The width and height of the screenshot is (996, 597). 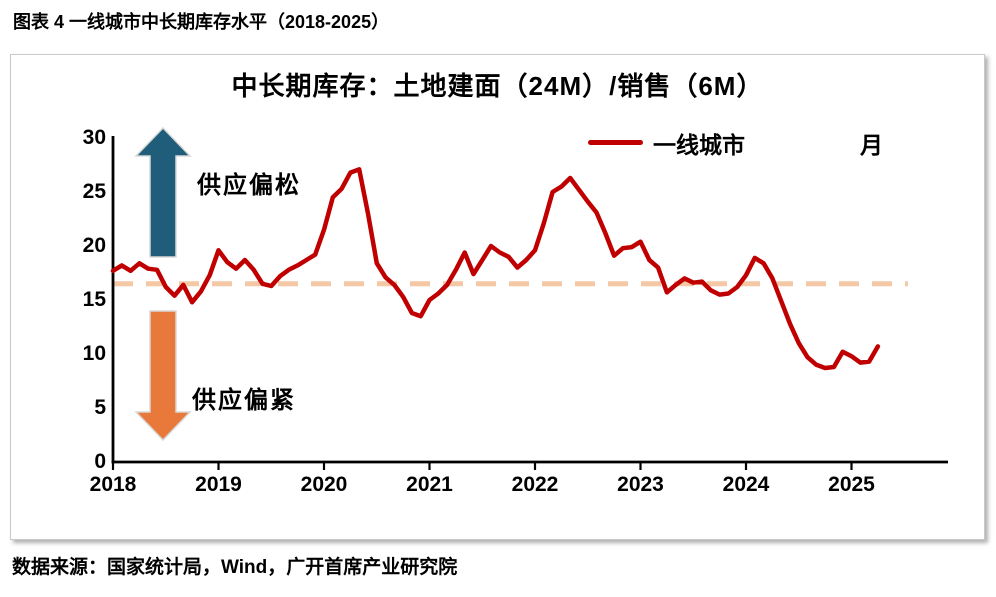 I want to click on figure-caption: 图表 4 一线城市中长期库存水平（2018-2025）, so click(x=201, y=22).